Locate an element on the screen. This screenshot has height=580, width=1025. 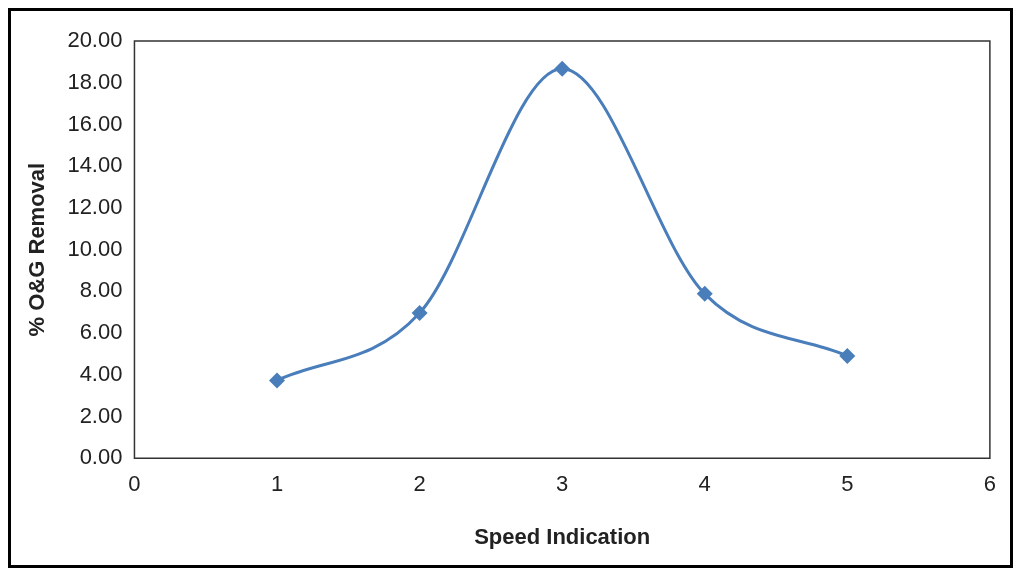
x-tick-label: 0 is located at coordinates (134, 484).